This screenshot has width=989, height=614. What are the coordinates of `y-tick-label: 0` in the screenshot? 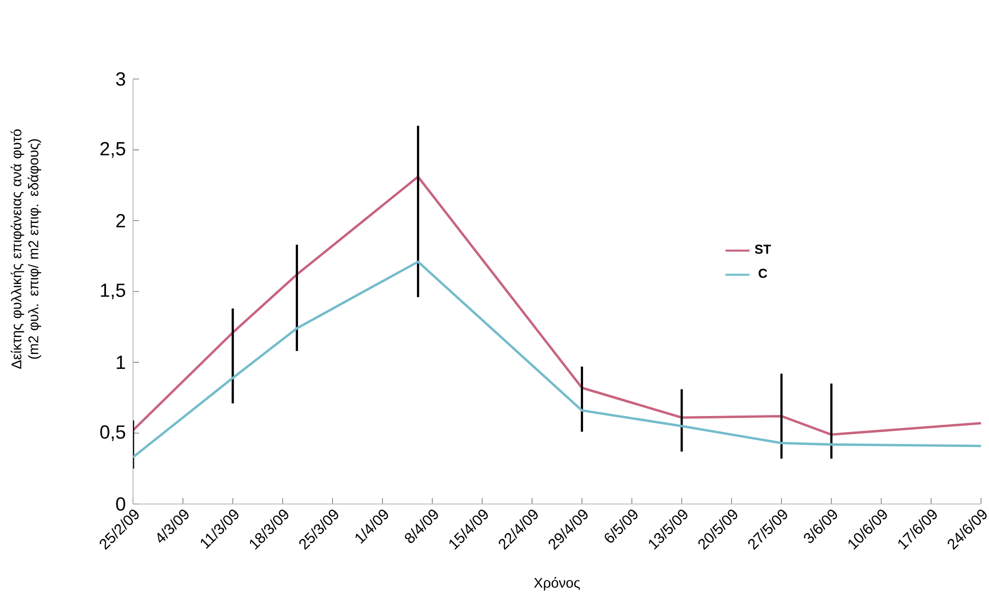 It's located at (121, 504).